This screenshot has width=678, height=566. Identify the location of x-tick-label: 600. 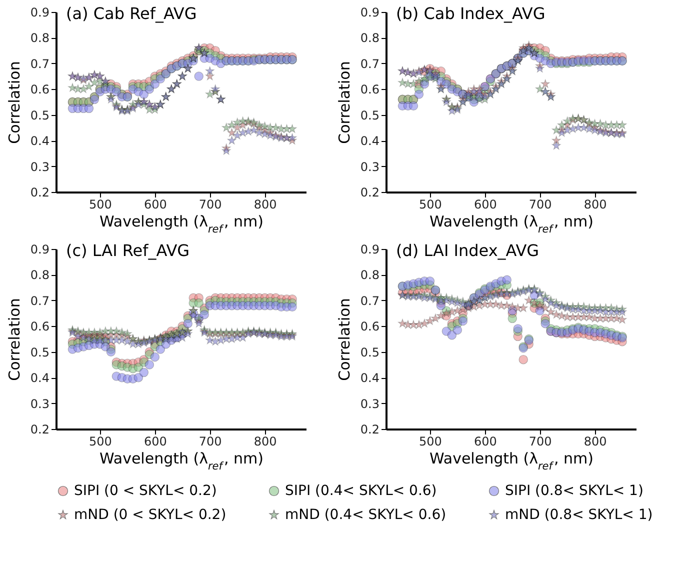
(485, 205).